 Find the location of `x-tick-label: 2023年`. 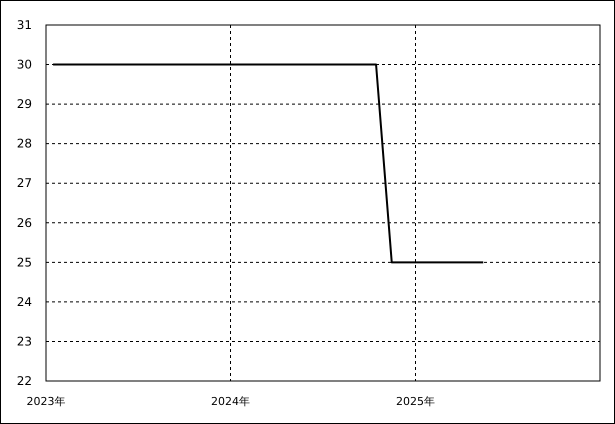

x-tick-label: 2023年 is located at coordinates (46, 401).